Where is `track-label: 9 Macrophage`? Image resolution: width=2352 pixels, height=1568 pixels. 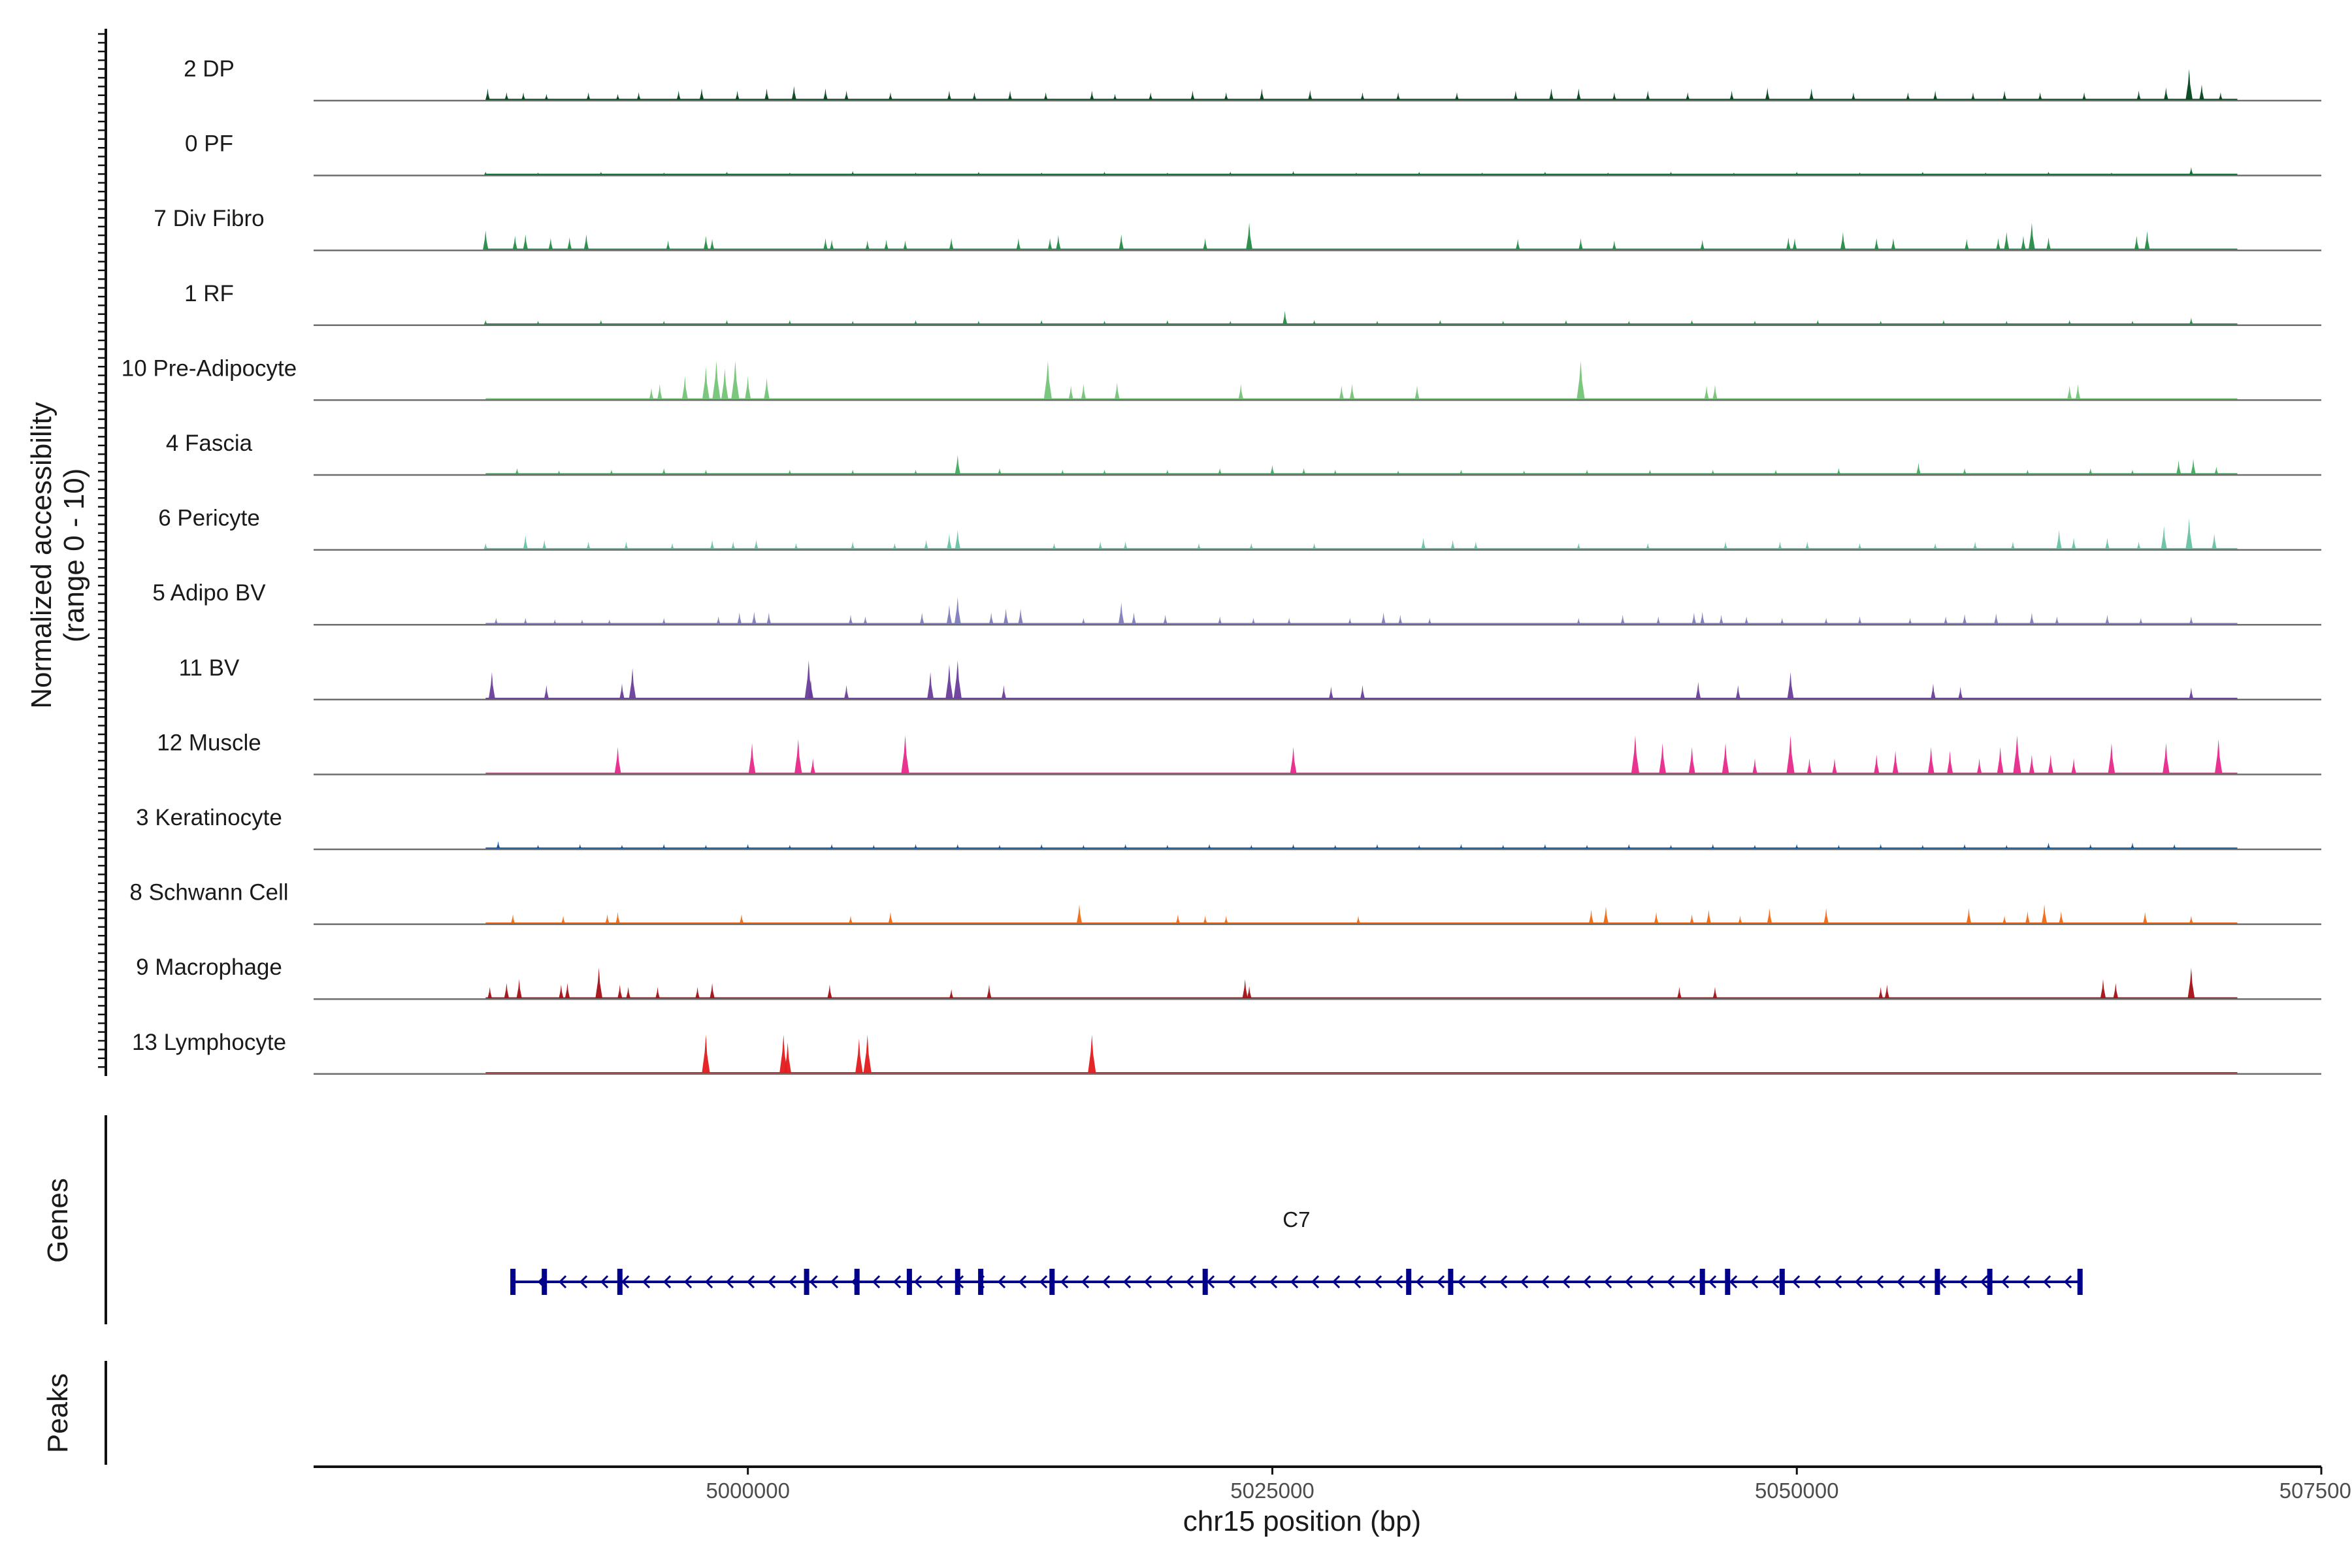 track-label: 9 Macrophage is located at coordinates (209, 967).